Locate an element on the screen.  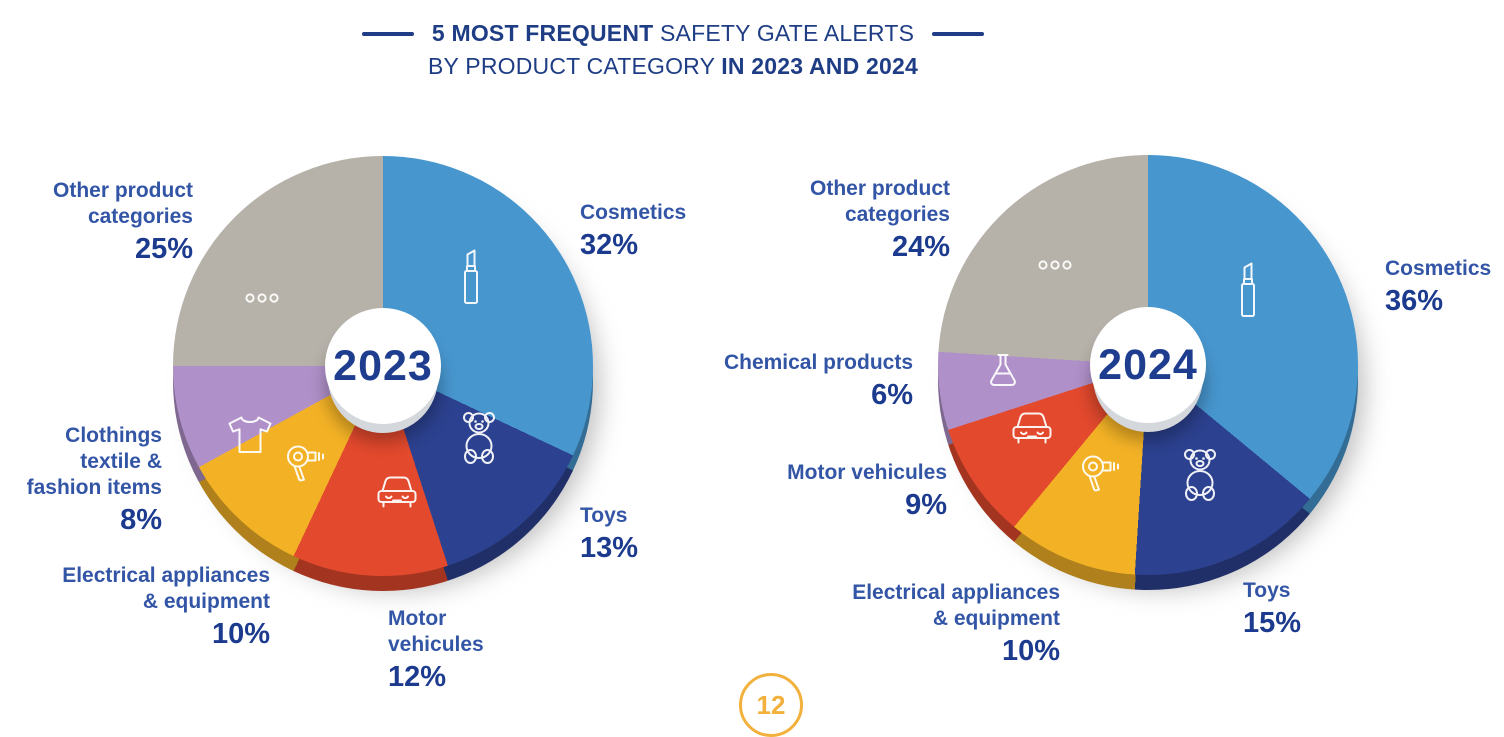
label-electrical-appliances-2023: Electrical appliances & equipment 10% is located at coordinates (166, 606).